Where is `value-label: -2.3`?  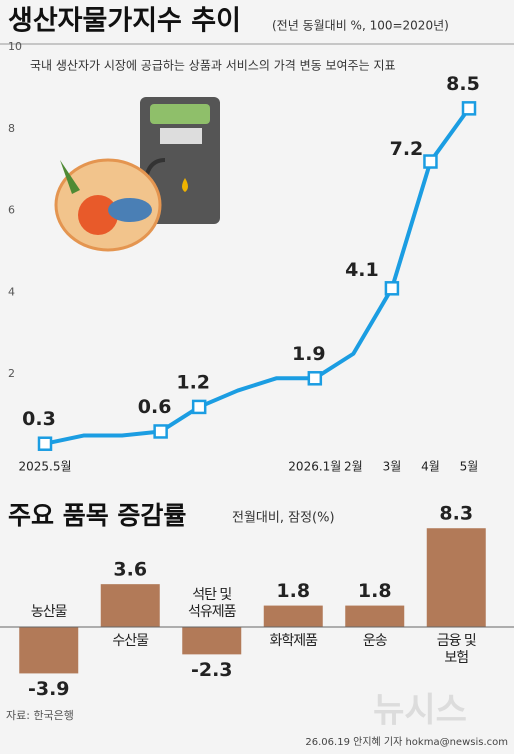 value-label: -2.3 is located at coordinates (212, 670).